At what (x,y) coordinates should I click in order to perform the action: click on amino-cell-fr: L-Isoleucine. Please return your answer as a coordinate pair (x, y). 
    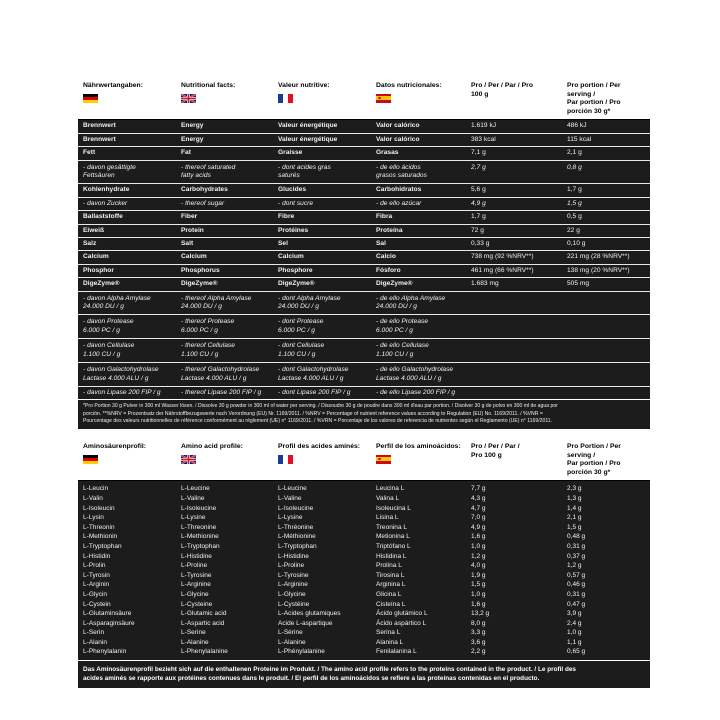
    Looking at the image, I should click on (322, 508).